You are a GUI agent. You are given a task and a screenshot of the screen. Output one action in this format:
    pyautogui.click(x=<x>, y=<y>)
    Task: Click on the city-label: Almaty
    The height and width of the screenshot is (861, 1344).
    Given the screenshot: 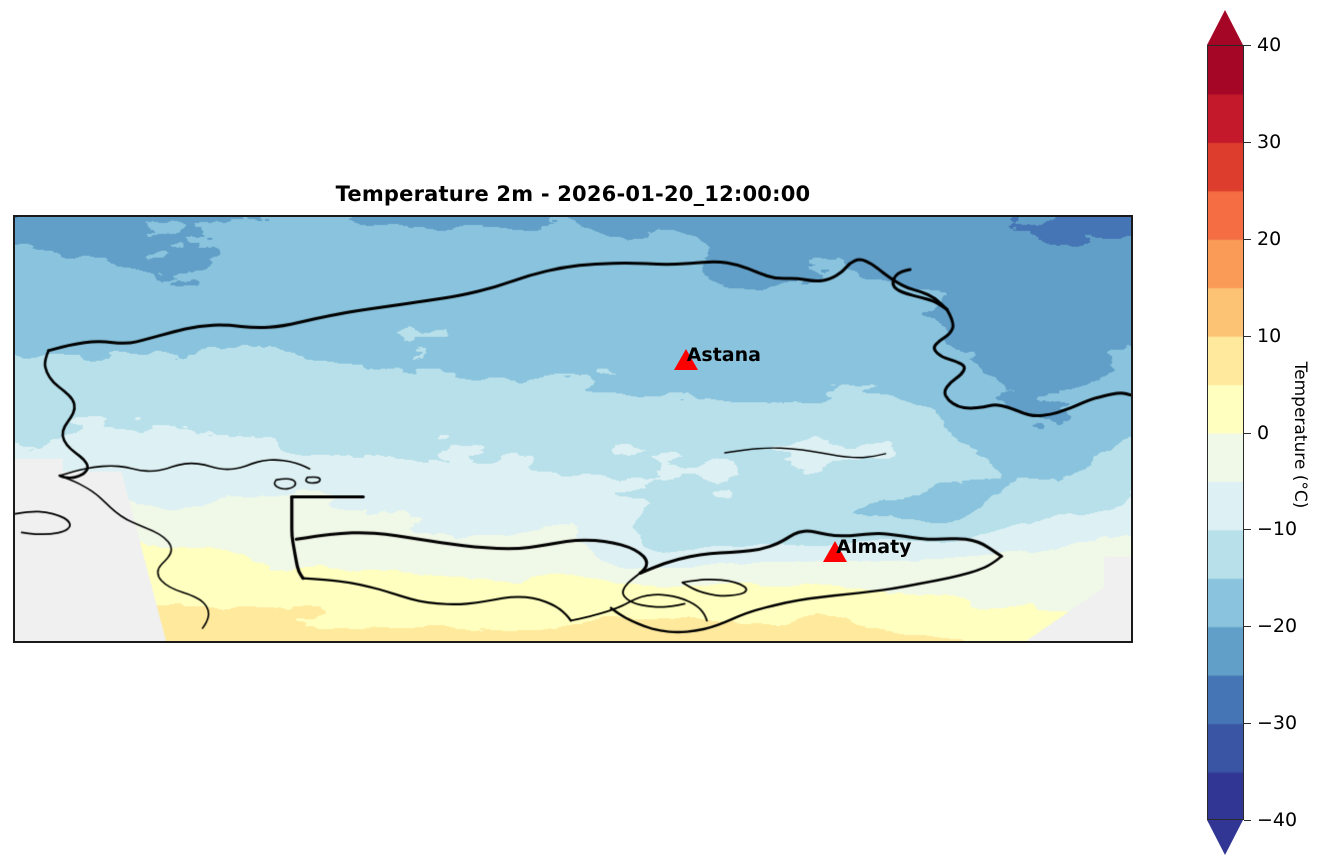 What is the action you would take?
    pyautogui.click(x=874, y=546)
    